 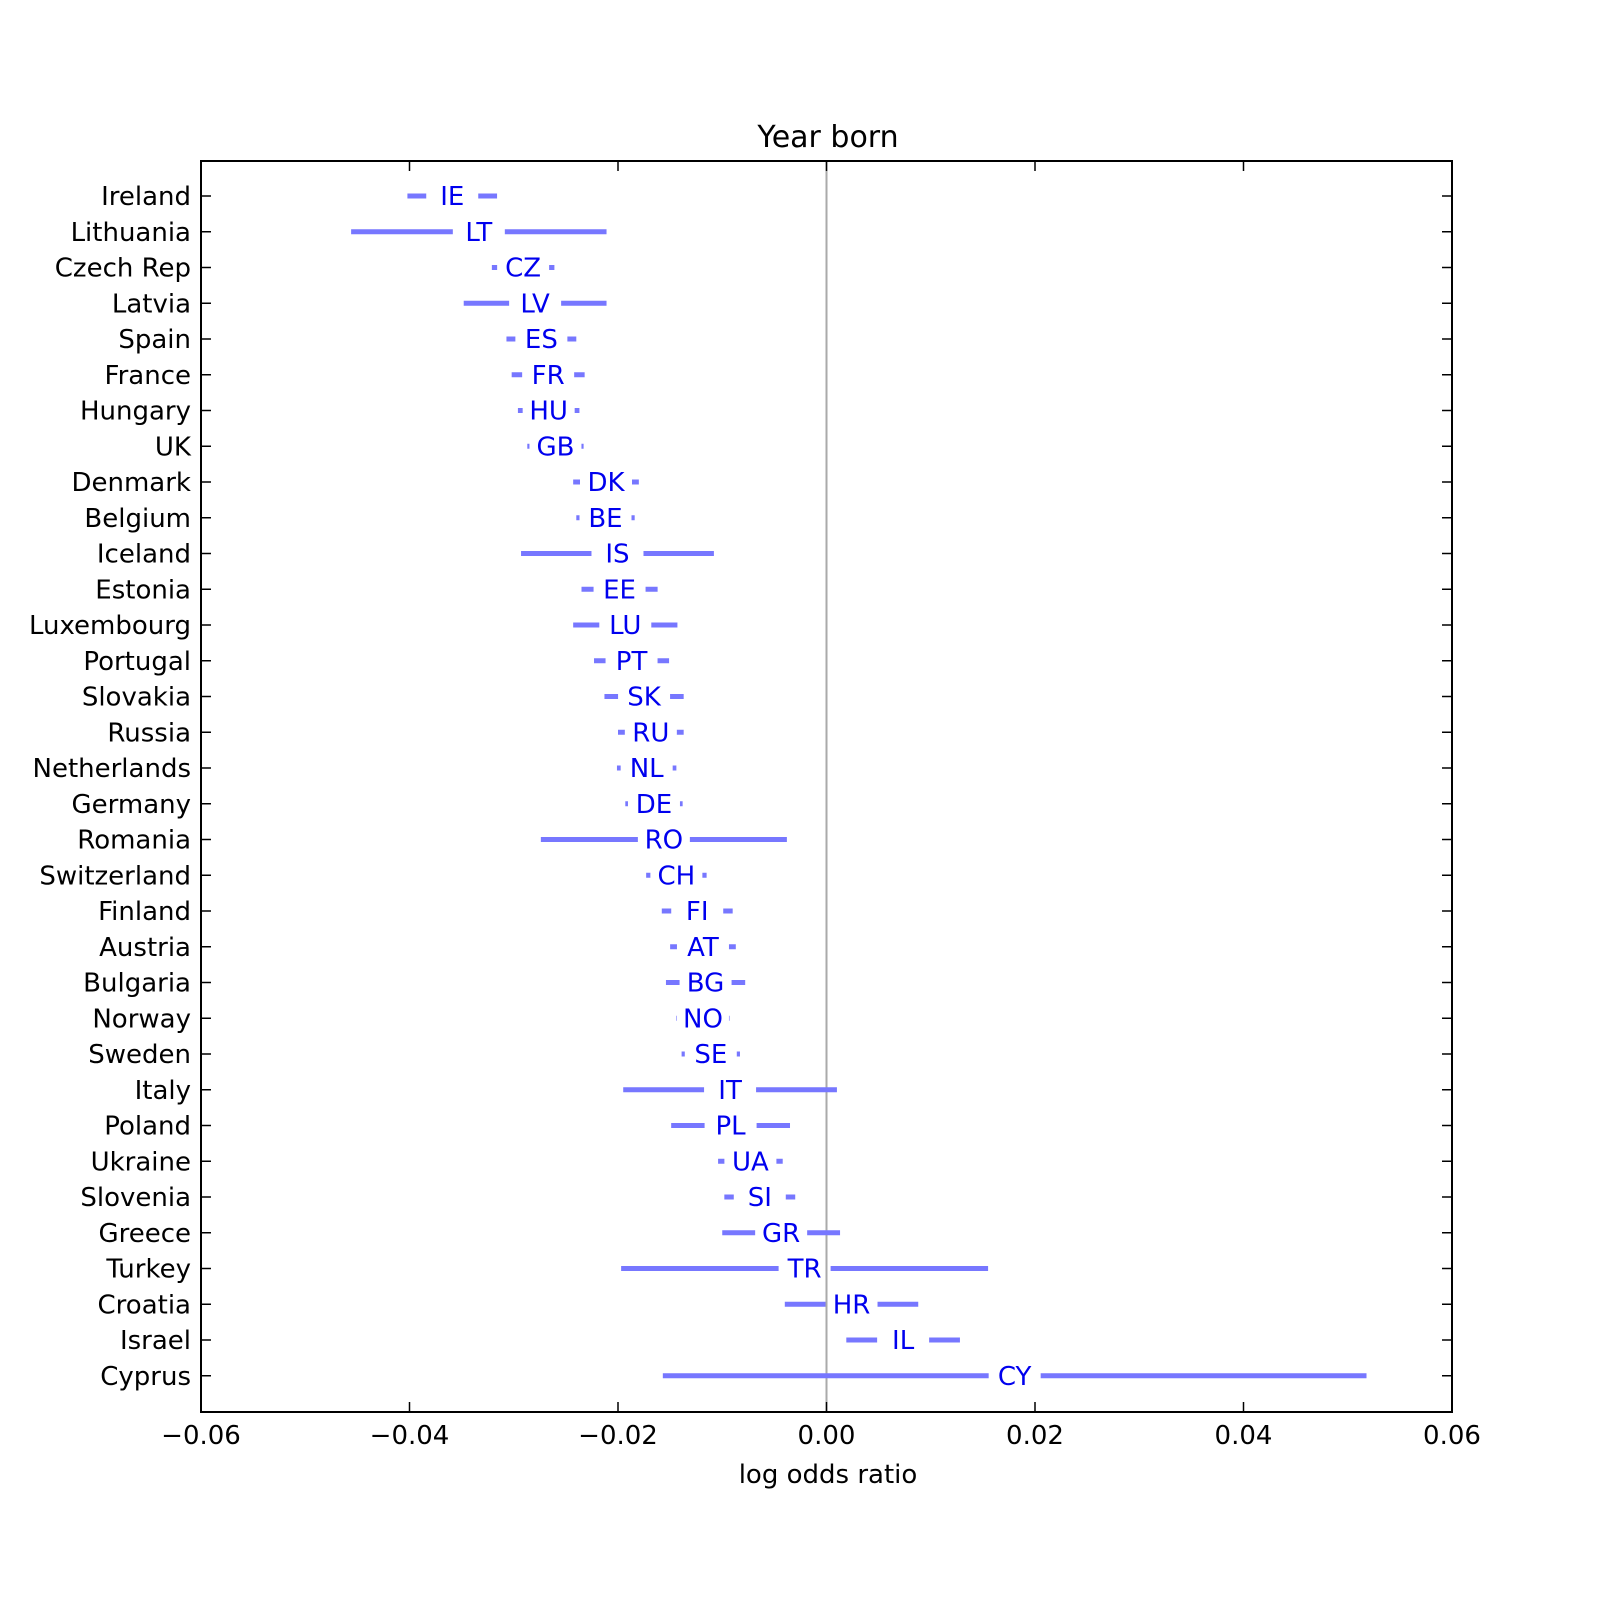 What do you see at coordinates (148, 376) in the screenshot?
I see `y-tick-label: France` at bounding box center [148, 376].